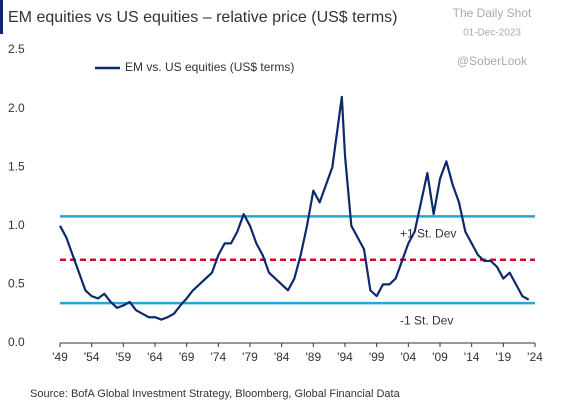 The height and width of the screenshot is (405, 564). Describe the element at coordinates (124, 357) in the screenshot. I see `x-tick-label: '59` at that location.